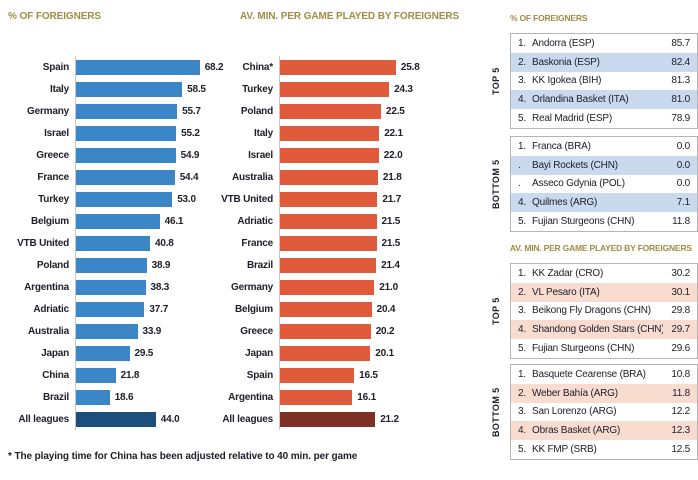 The width and height of the screenshot is (698, 480). What do you see at coordinates (566, 62) in the screenshot?
I see `team-name-cell: Baskonia (ESP)` at bounding box center [566, 62].